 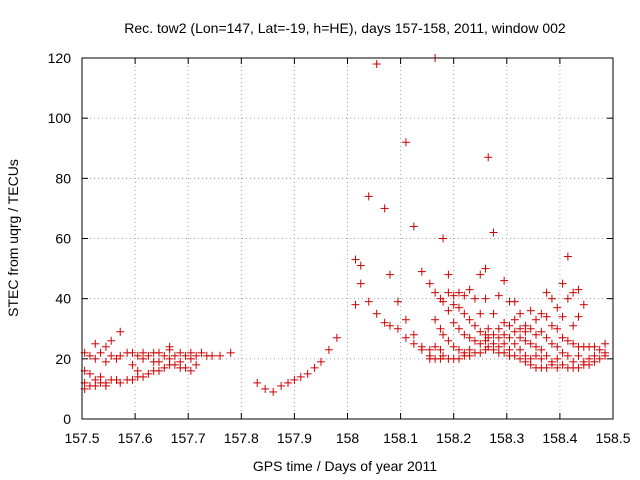 What do you see at coordinates (345, 466) in the screenshot?
I see `x-axis-label: GPS time / Days of year 2011` at bounding box center [345, 466].